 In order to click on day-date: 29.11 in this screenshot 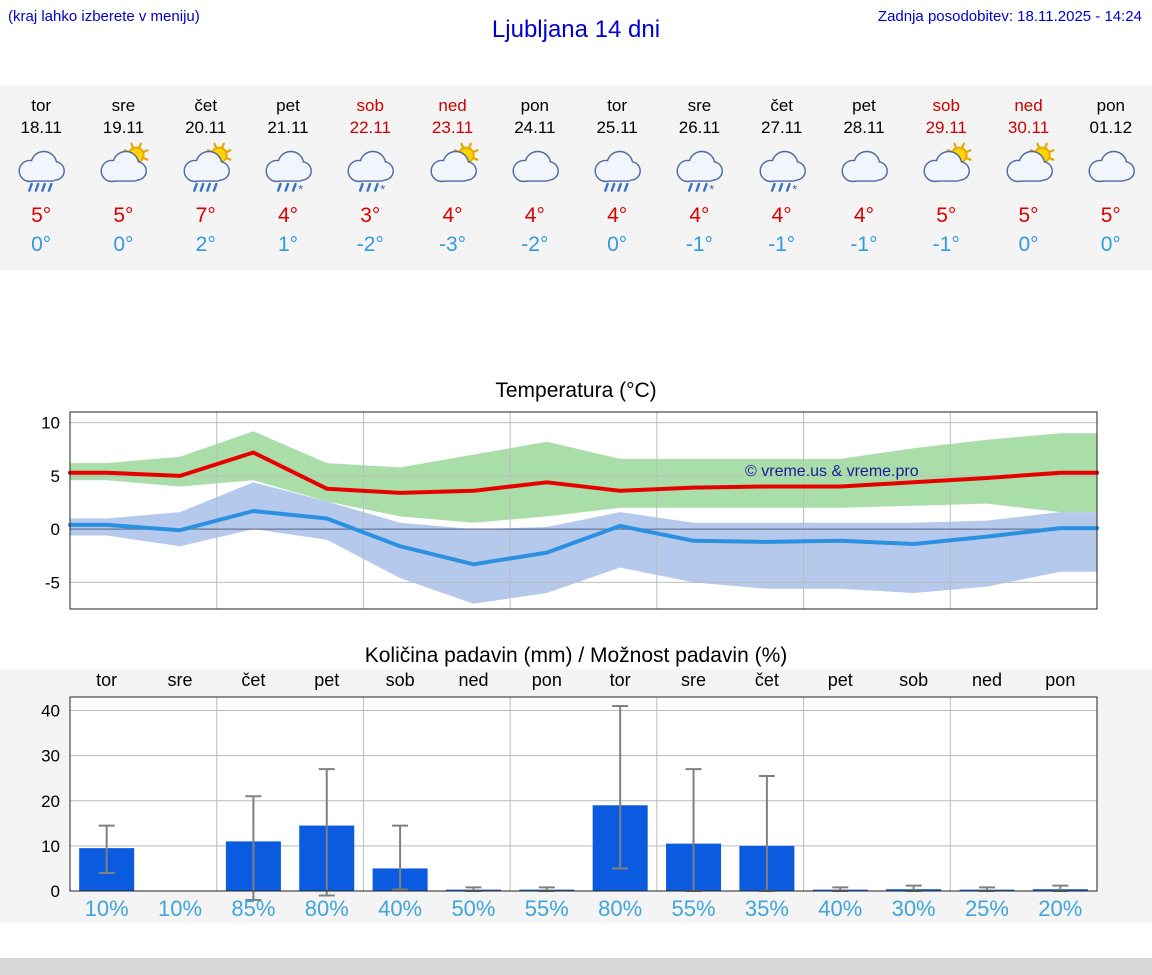, I will do `click(946, 127)`.